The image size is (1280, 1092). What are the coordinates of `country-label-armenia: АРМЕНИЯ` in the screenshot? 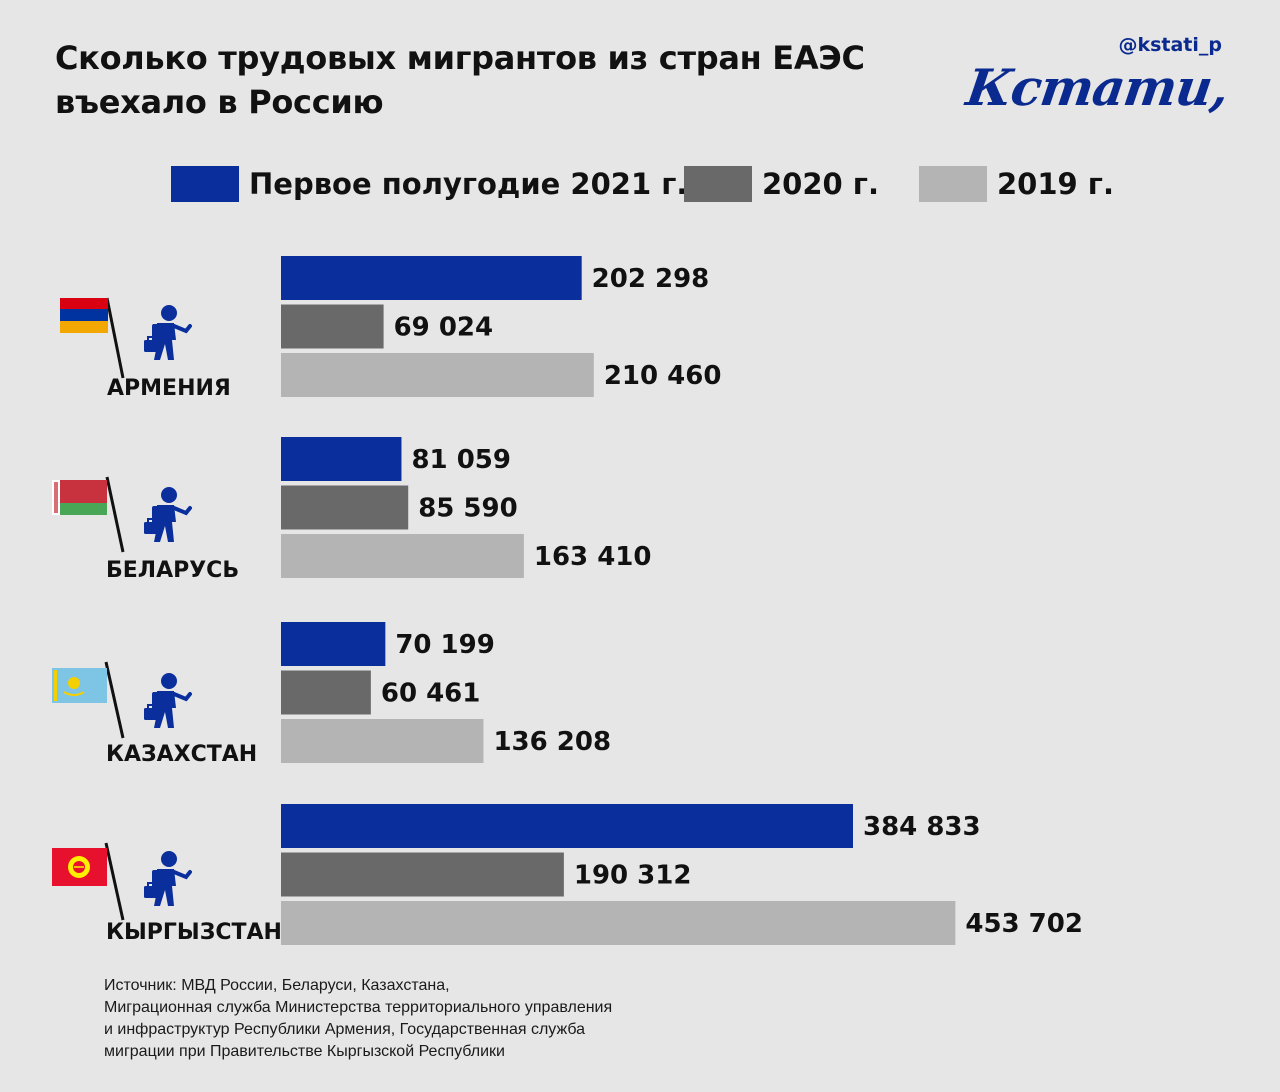 It's located at (169, 388).